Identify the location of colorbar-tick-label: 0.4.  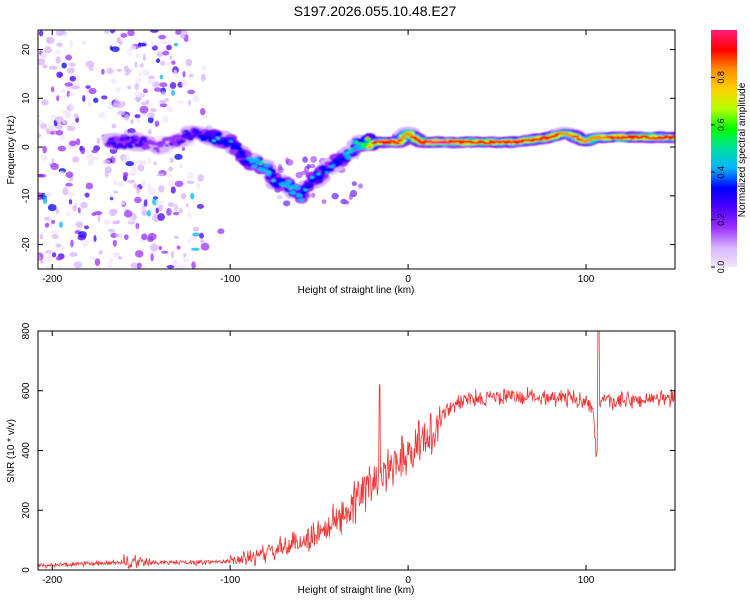
(721, 172).